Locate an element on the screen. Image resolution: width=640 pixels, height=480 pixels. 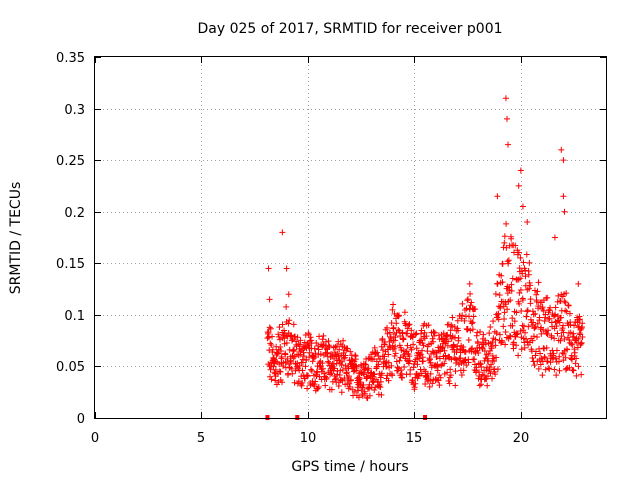
y-tick-label: 0.15 is located at coordinates (70, 264).